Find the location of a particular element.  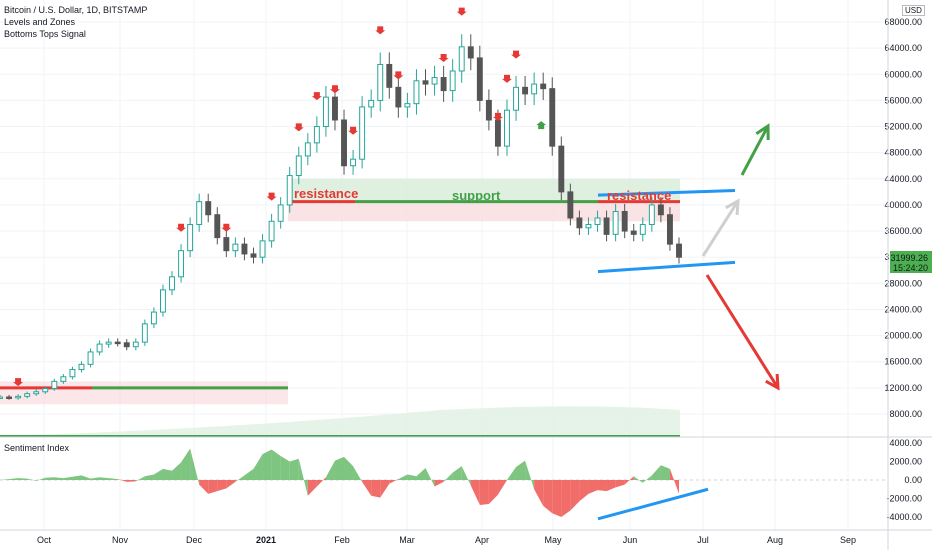

support-zone is located at coordinates (484, 190).